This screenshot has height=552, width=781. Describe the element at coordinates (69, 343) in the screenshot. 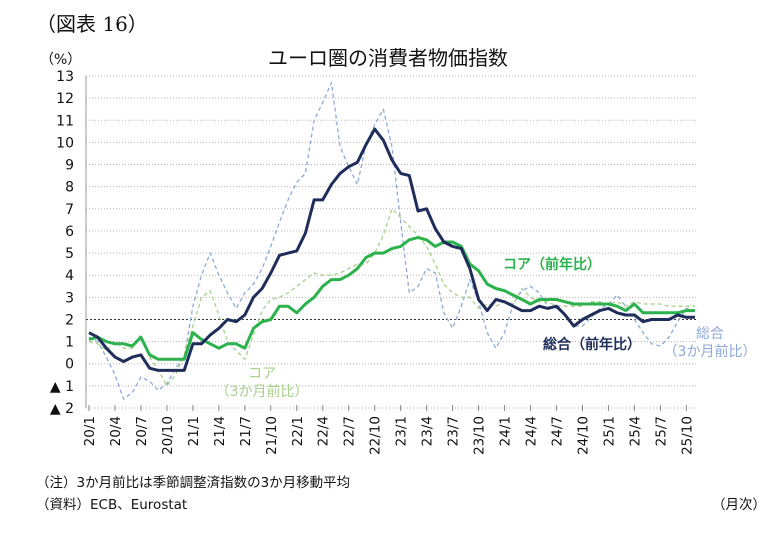

I see `y-tick-label: 1` at that location.